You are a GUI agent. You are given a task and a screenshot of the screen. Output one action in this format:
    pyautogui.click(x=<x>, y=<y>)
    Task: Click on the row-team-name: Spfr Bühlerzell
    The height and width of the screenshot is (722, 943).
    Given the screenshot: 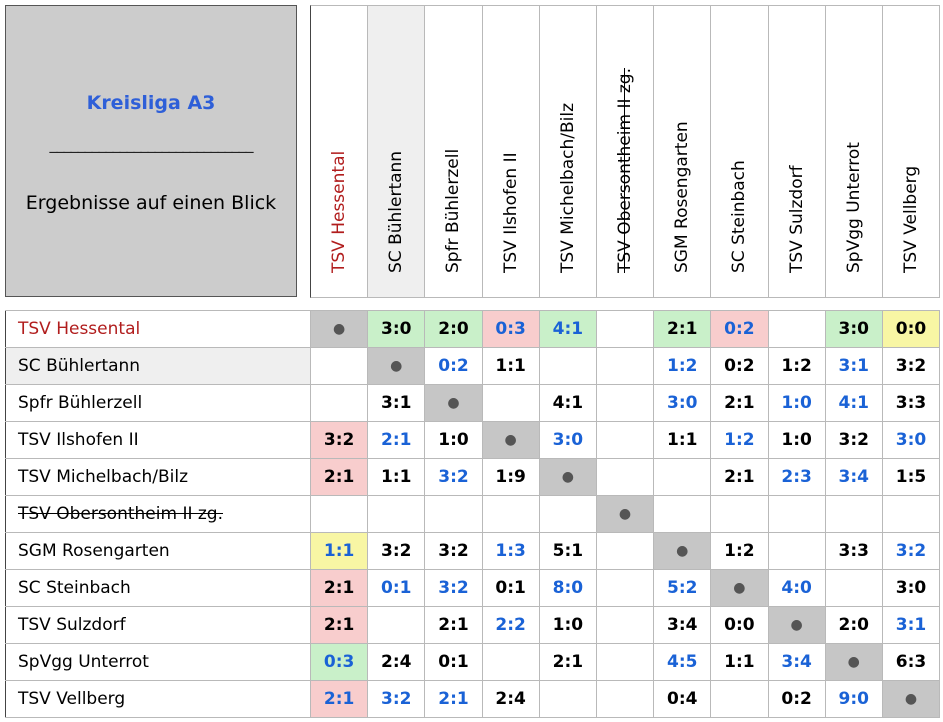 What is the action you would take?
    pyautogui.click(x=158, y=403)
    